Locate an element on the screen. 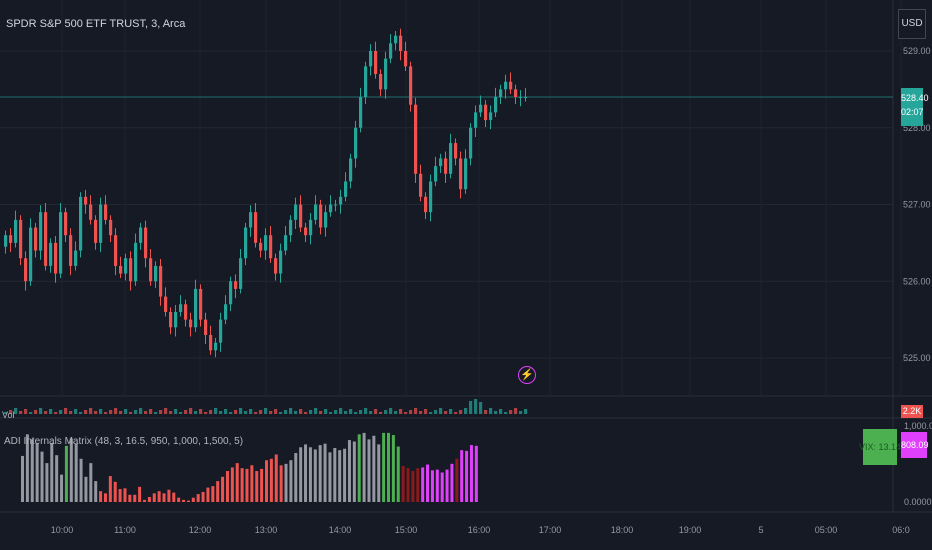 This screenshot has width=932, height=550. volume-label: Vol is located at coordinates (8, 415).